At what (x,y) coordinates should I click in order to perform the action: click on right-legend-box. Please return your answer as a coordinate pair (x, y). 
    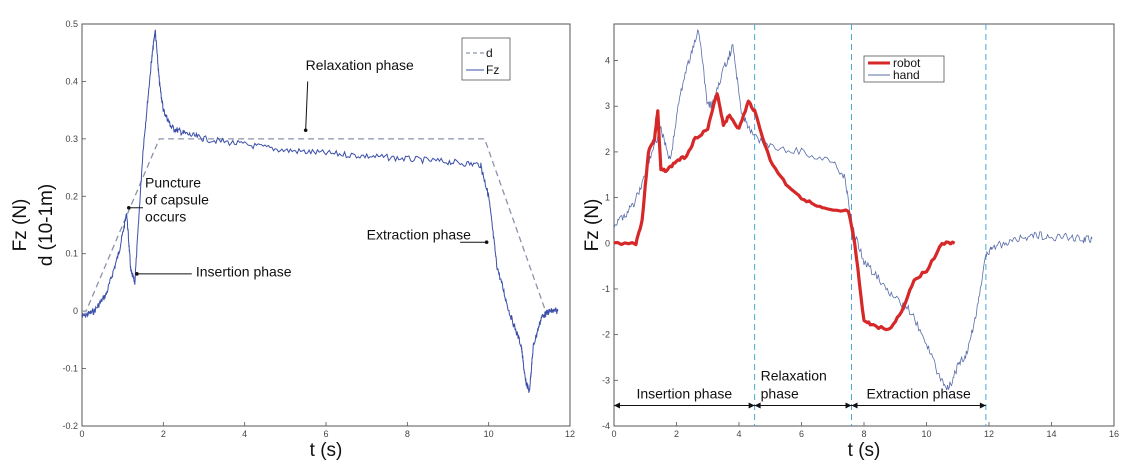
    Looking at the image, I should click on (904, 69).